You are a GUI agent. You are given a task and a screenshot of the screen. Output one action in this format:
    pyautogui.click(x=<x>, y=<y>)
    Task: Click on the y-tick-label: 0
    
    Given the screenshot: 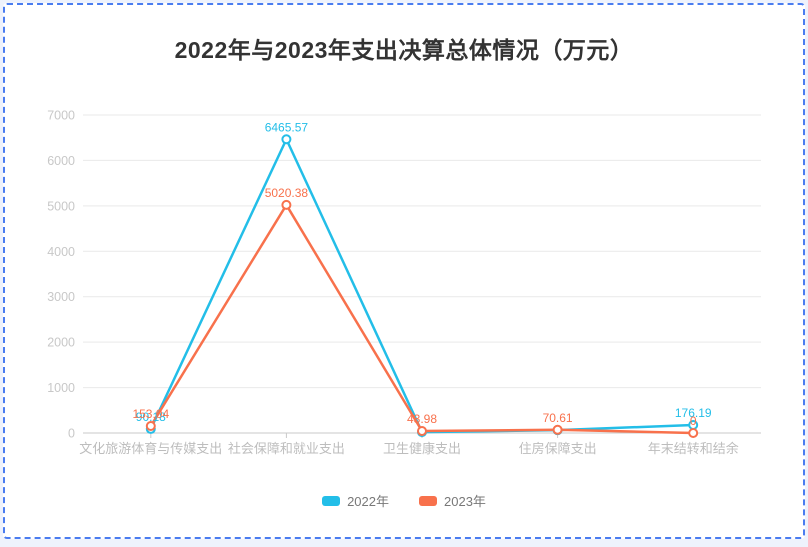 What is the action you would take?
    pyautogui.click(x=71, y=434)
    